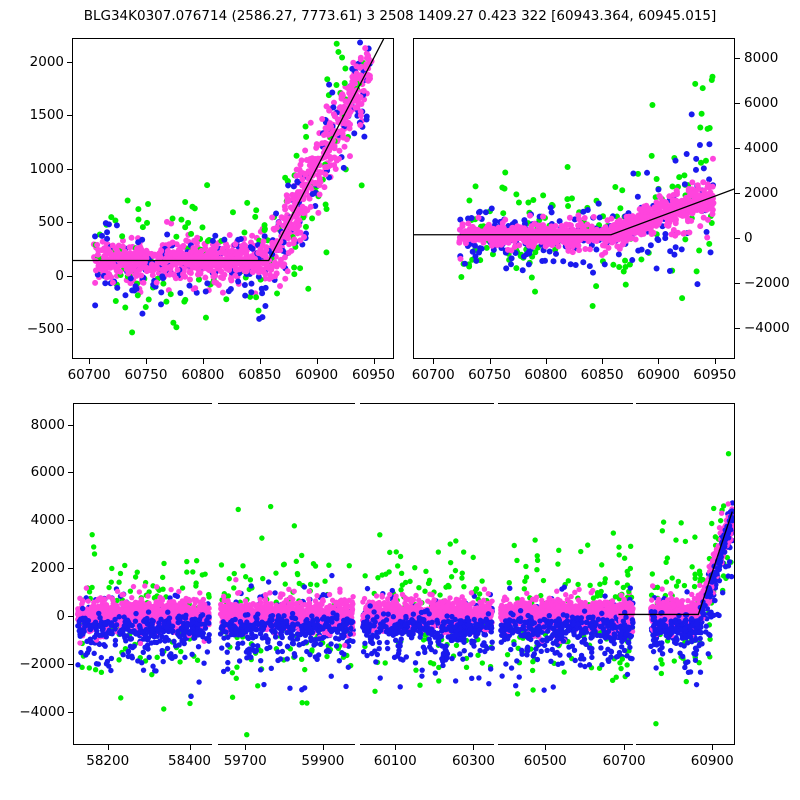  What do you see at coordinates (245, 761) in the screenshot?
I see `xtick-label-bt-2: 59700` at bounding box center [245, 761].